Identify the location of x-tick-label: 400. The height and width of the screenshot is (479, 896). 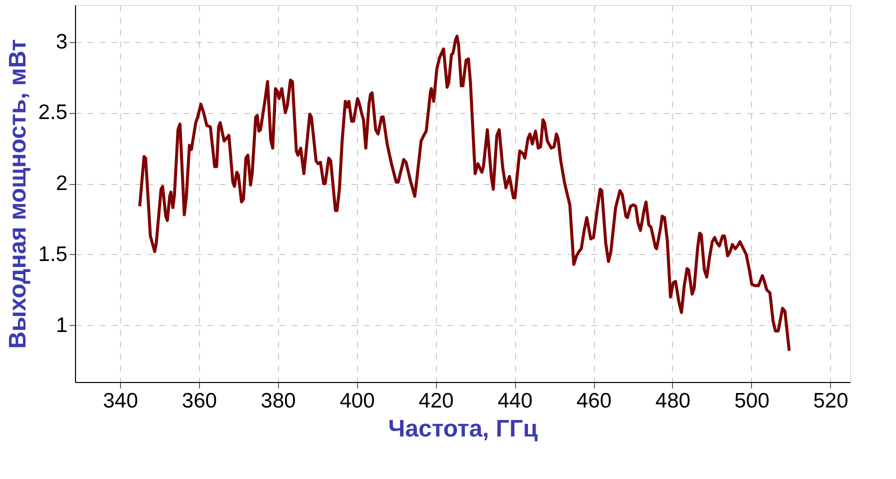
(357, 401).